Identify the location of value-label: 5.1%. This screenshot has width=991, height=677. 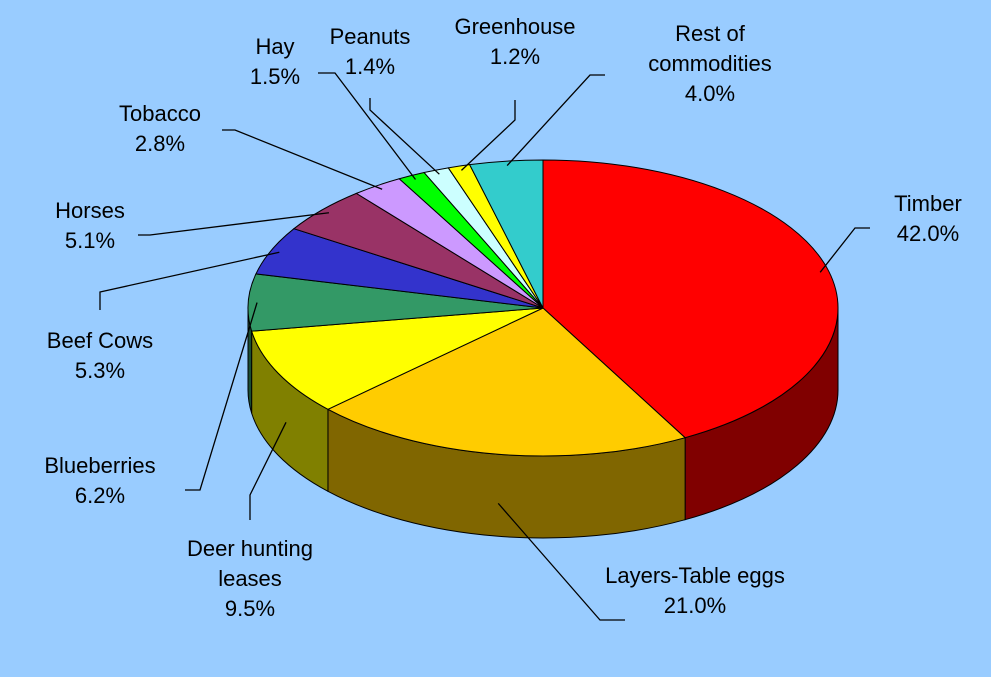
(90, 240).